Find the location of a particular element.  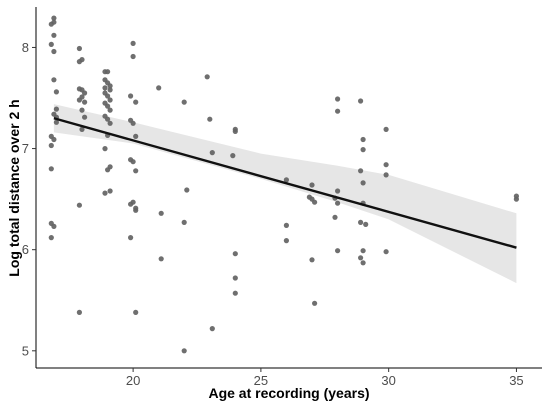

y-axis-title: Log total distance over 2 h is located at coordinates (14, 187).